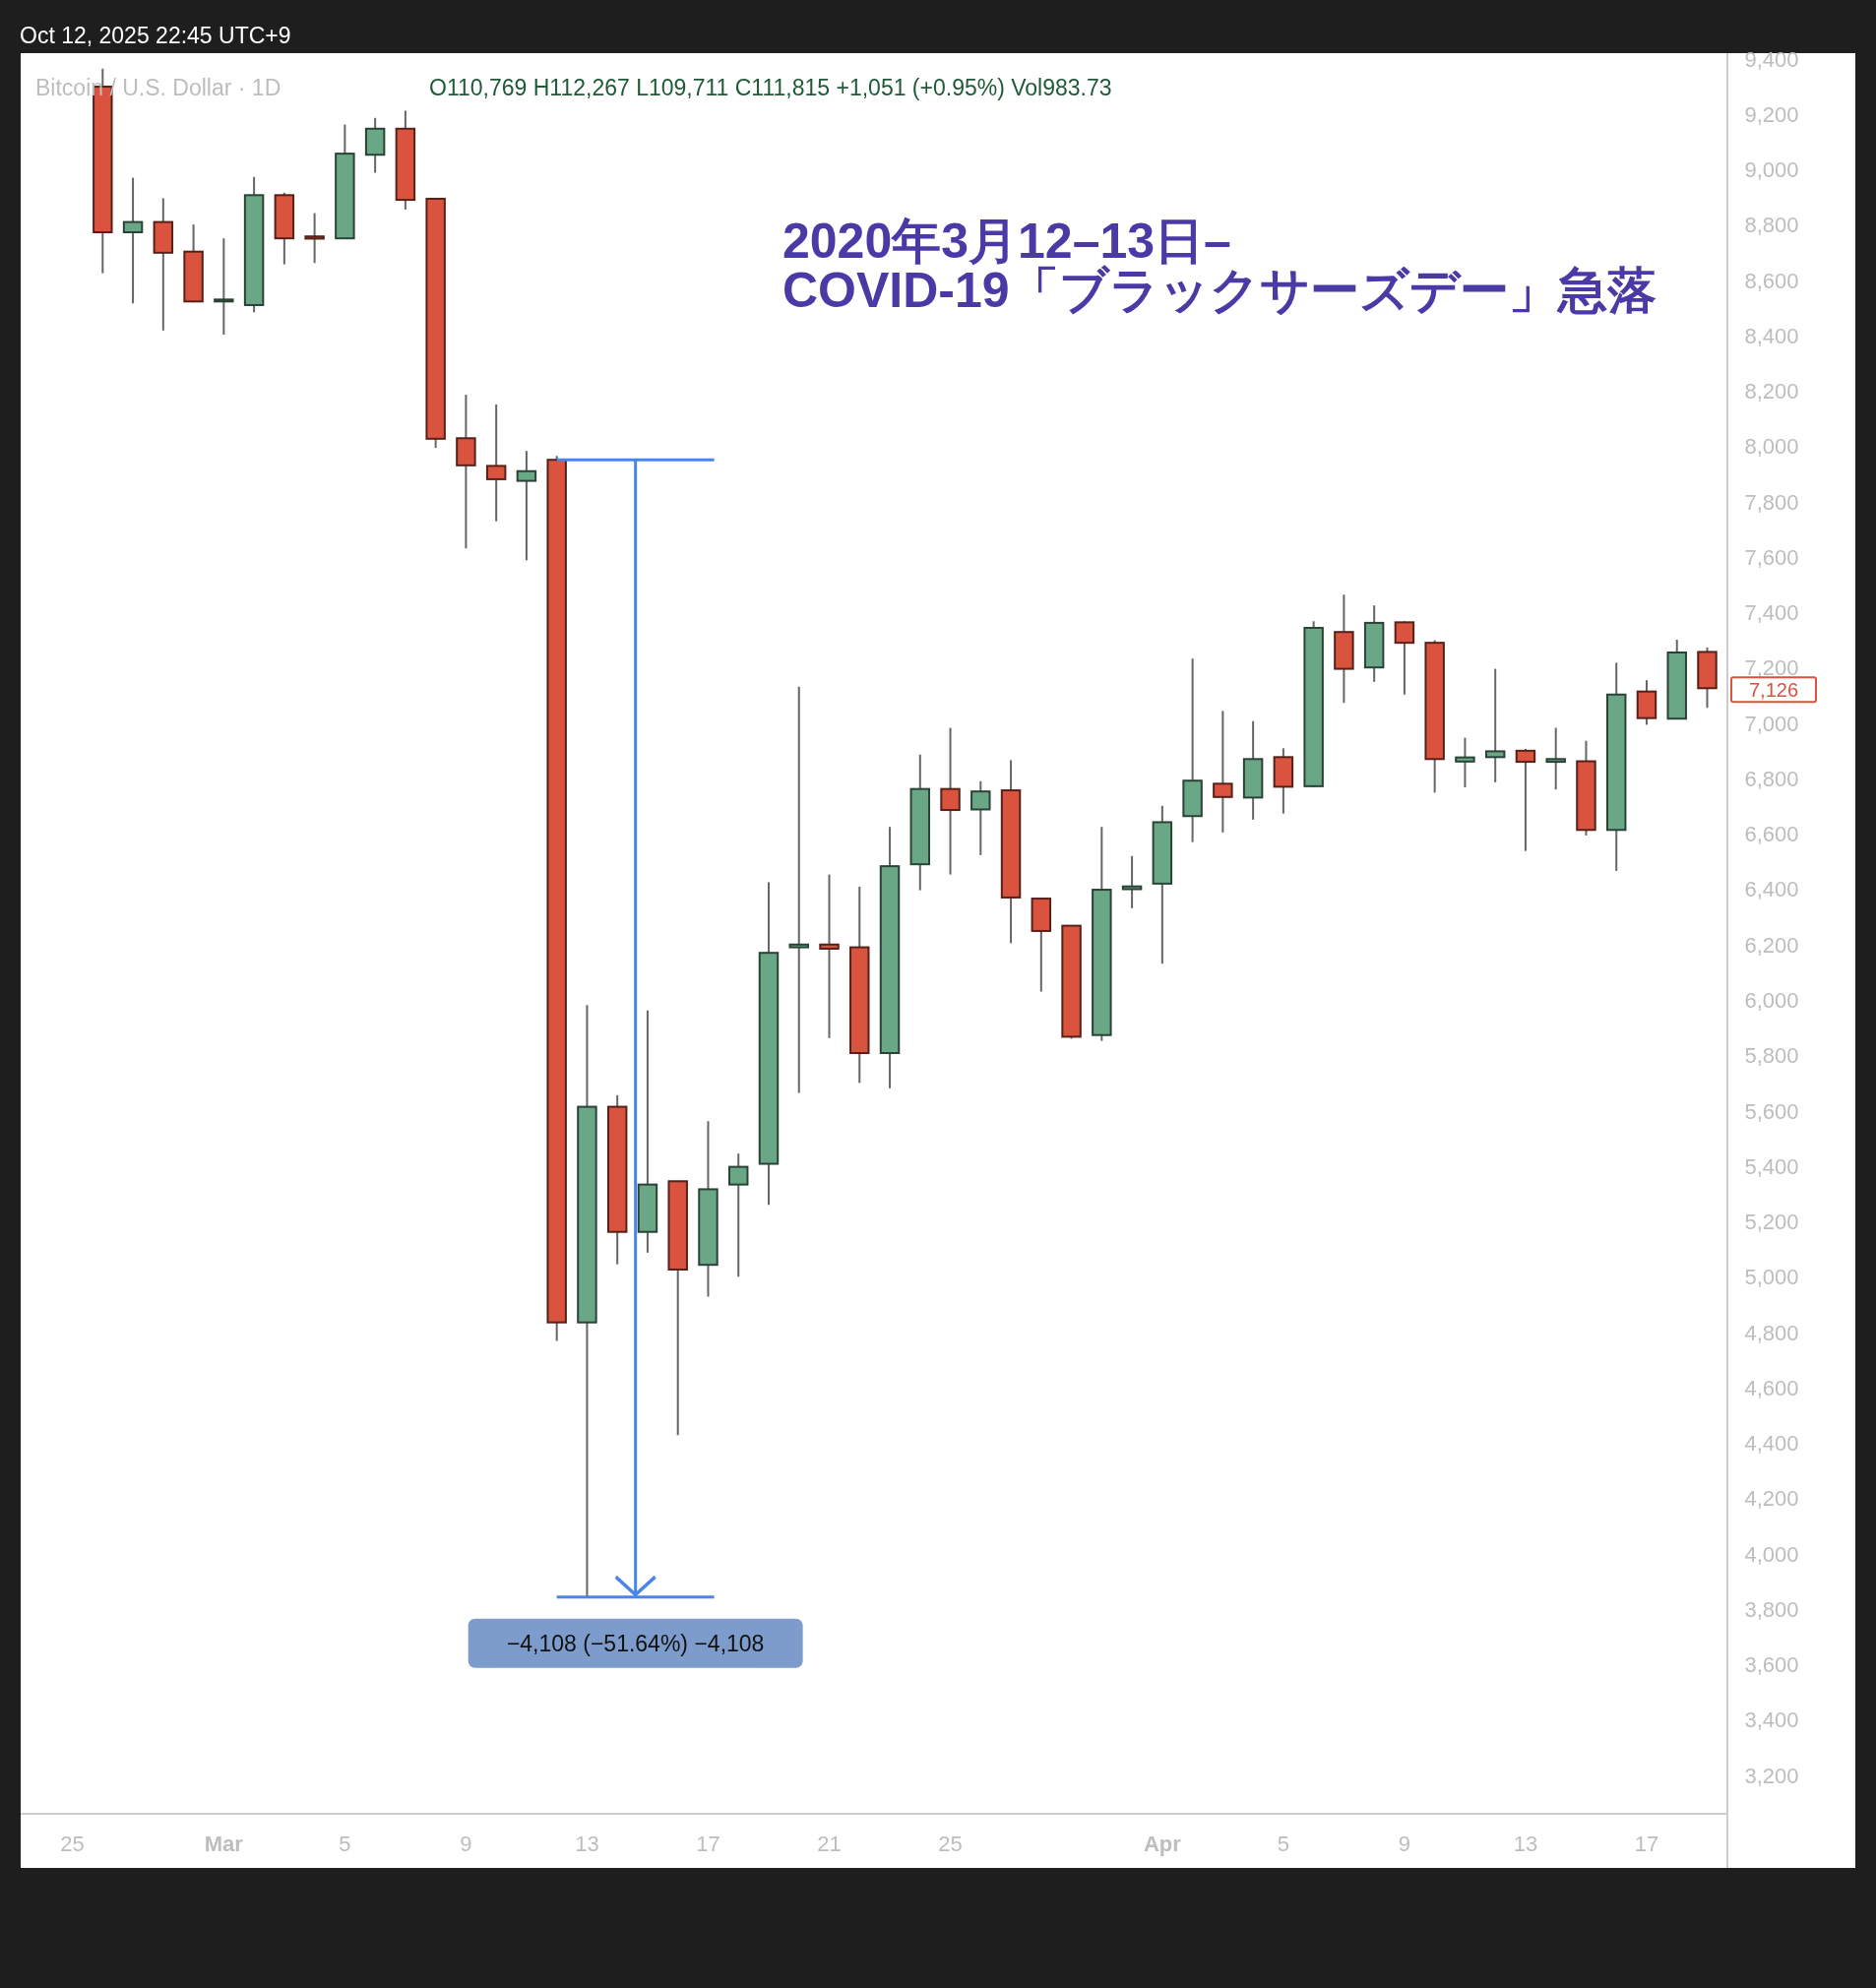  Describe the element at coordinates (1771, 447) in the screenshot. I see `y-tick-label: 8,000` at that location.